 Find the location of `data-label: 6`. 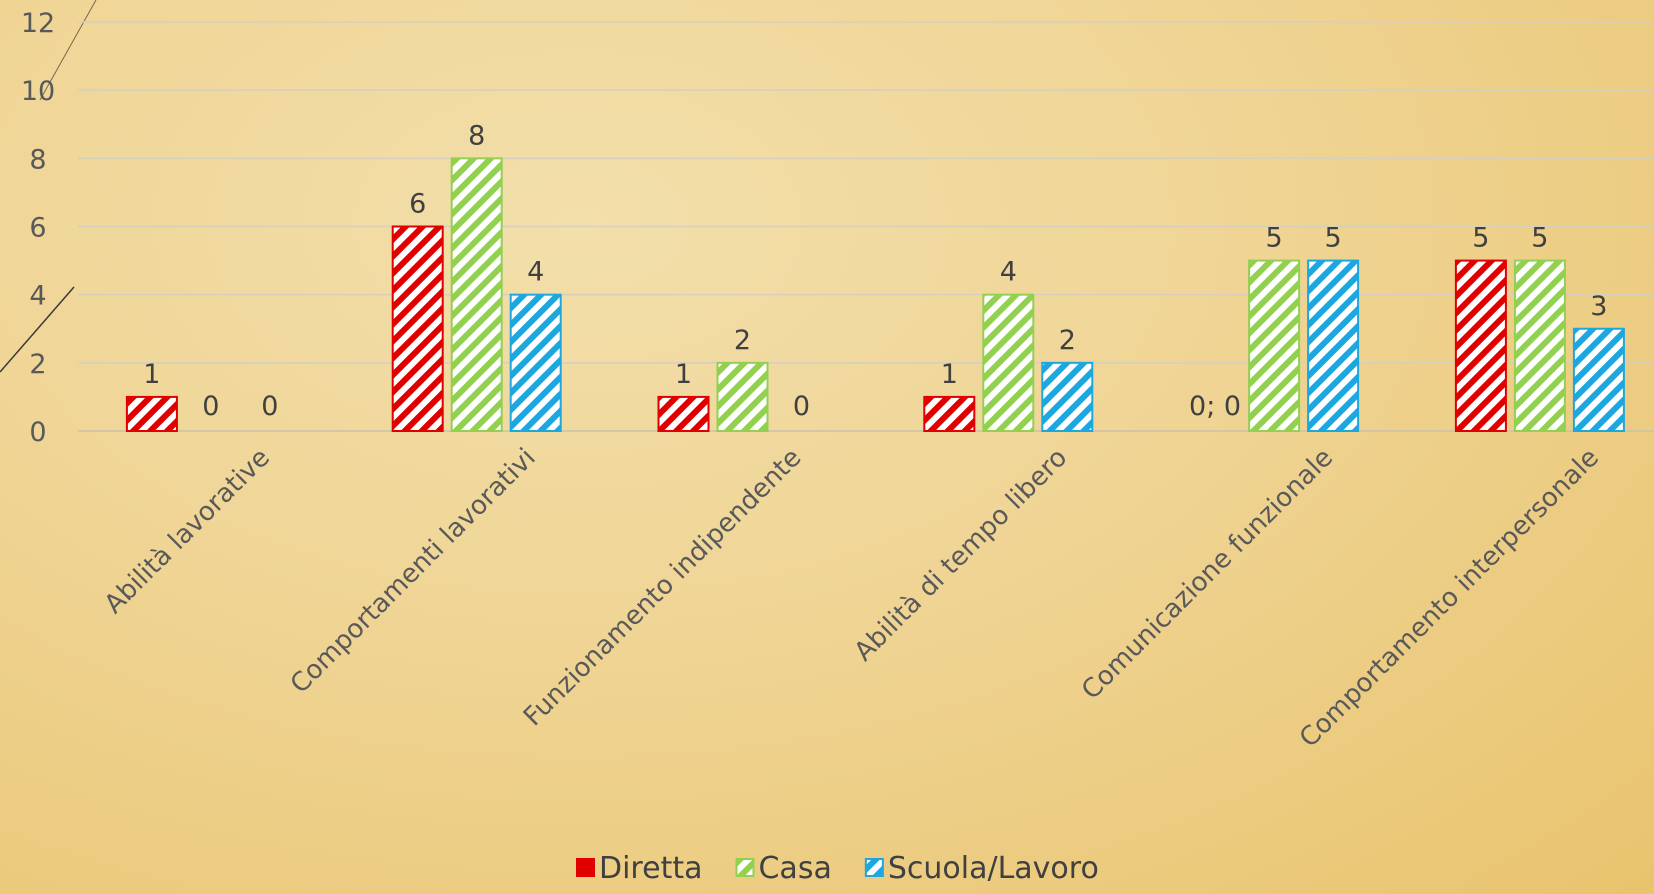

data-label: 6 is located at coordinates (417, 204).